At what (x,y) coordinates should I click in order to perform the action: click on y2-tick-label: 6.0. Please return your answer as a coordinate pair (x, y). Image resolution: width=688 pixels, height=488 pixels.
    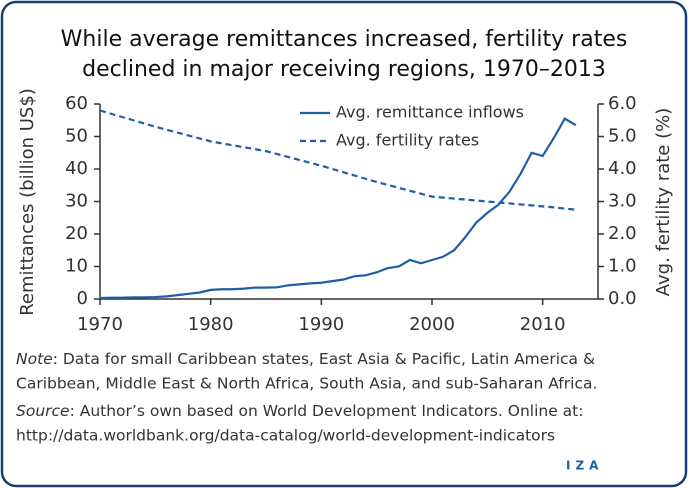
    Looking at the image, I should click on (622, 103).